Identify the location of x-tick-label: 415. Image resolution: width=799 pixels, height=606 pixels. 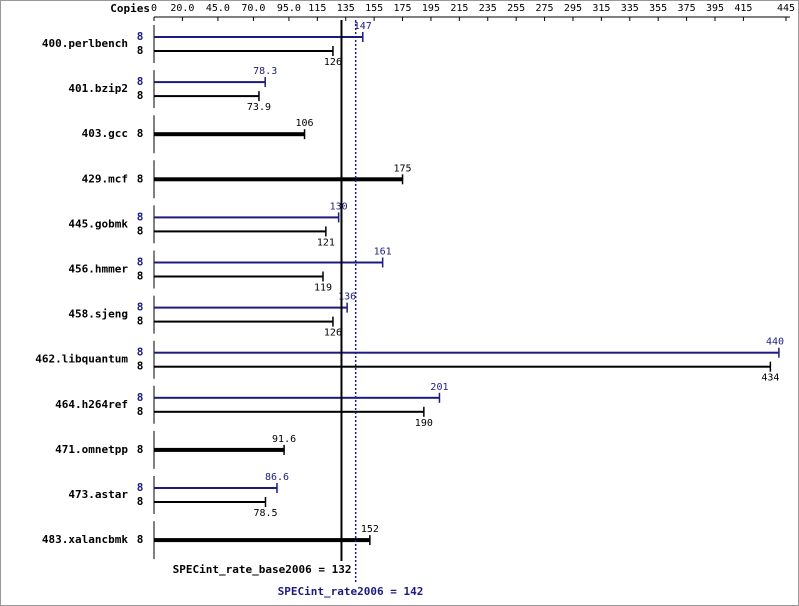
(743, 8).